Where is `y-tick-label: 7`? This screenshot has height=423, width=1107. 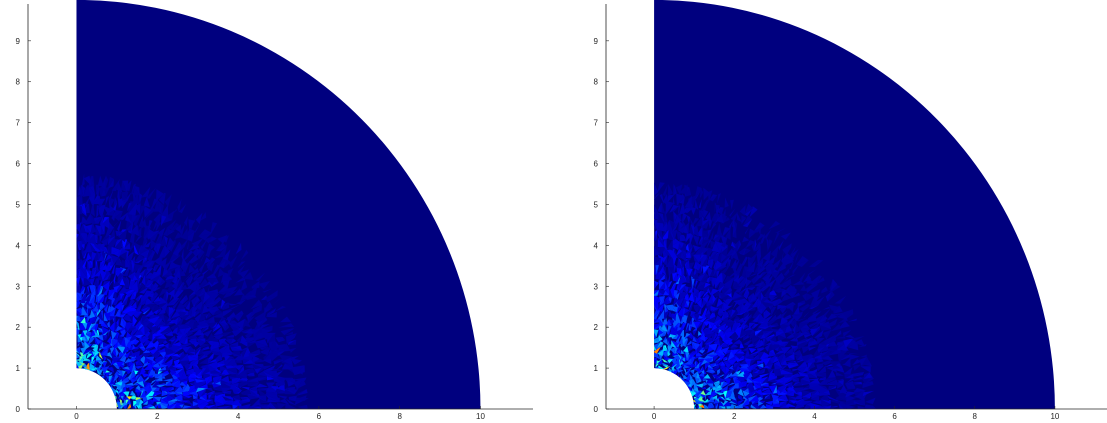 y-tick-label: 7 is located at coordinates (18, 123).